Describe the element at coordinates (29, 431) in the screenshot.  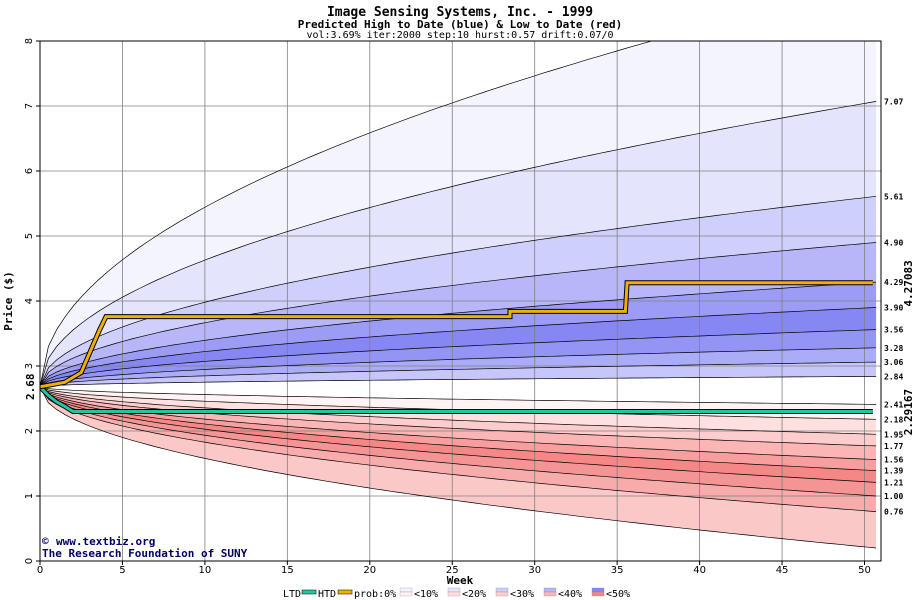
I see `y-tick-label-2: 2` at that location.